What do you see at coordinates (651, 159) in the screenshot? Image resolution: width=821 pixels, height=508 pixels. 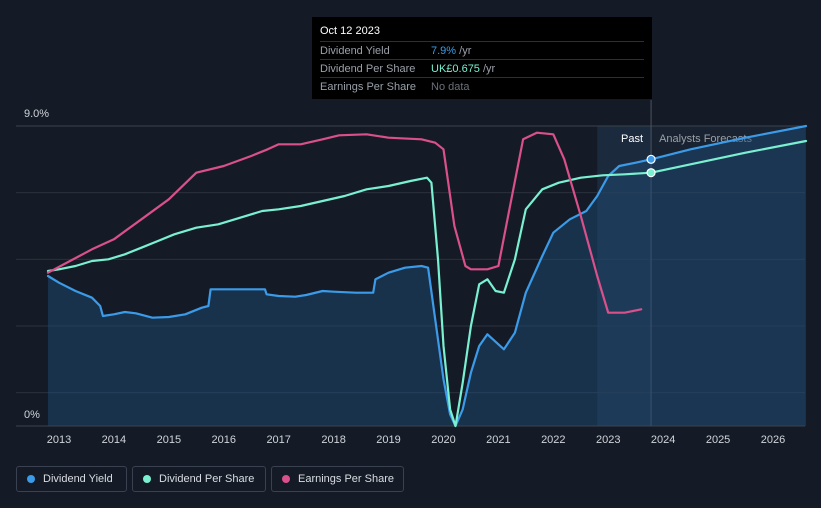 I see `dividend-yield-marker` at bounding box center [651, 159].